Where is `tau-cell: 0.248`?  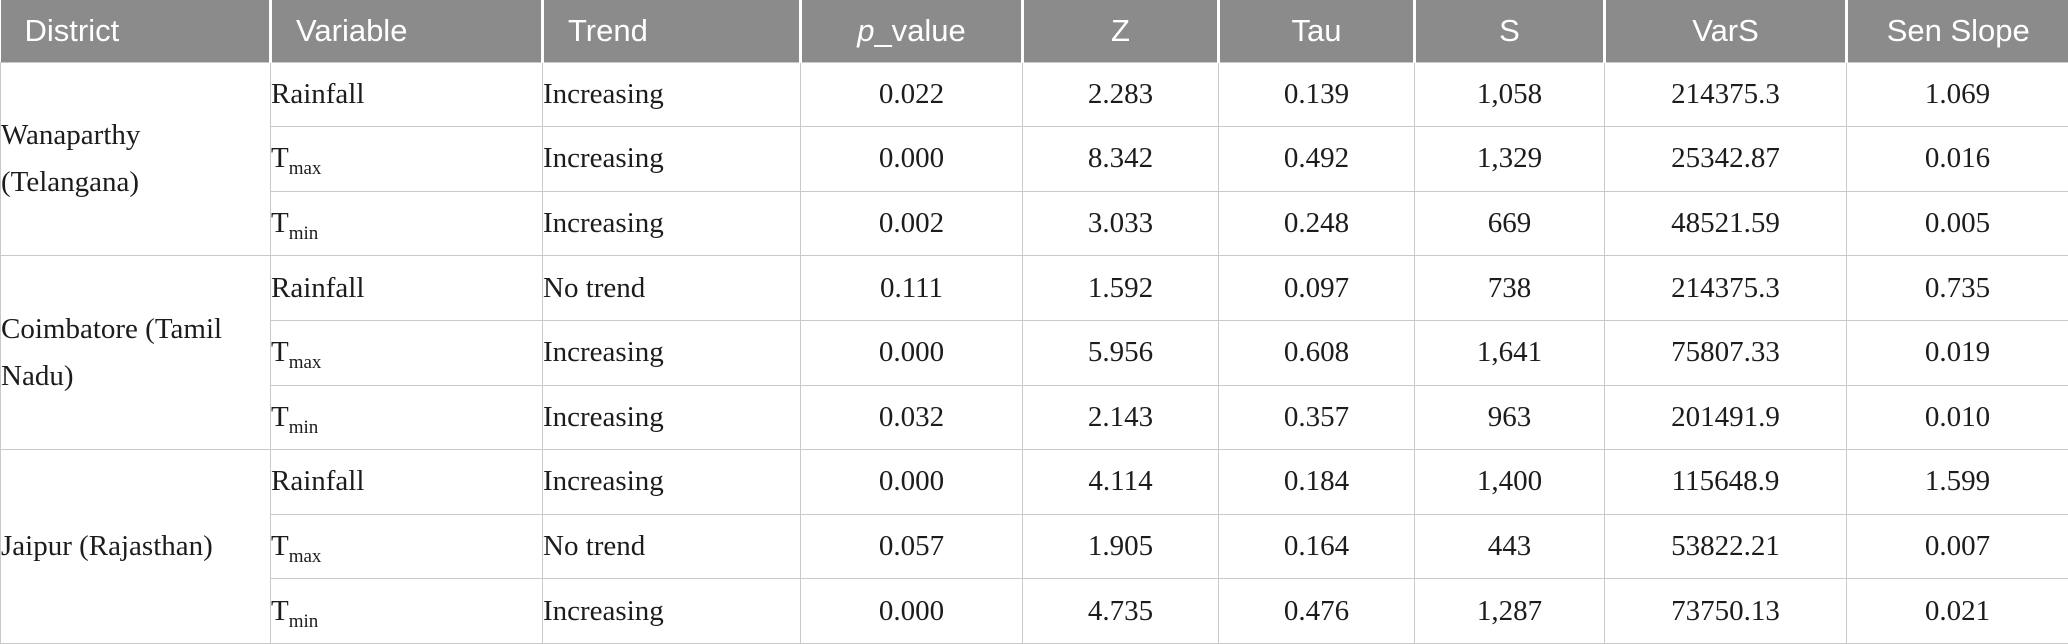 tau-cell: 0.248 is located at coordinates (1316, 223).